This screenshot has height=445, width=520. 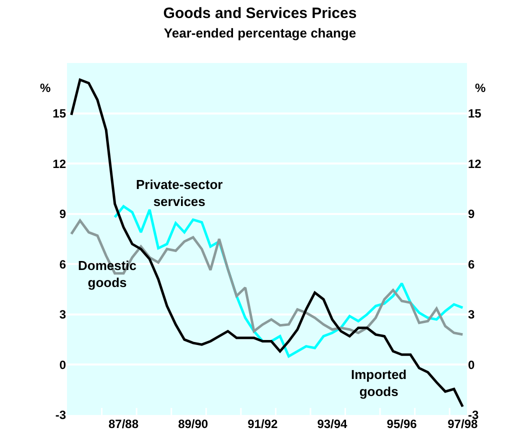 I want to click on x-tick-label: 93/94, so click(x=332, y=424).